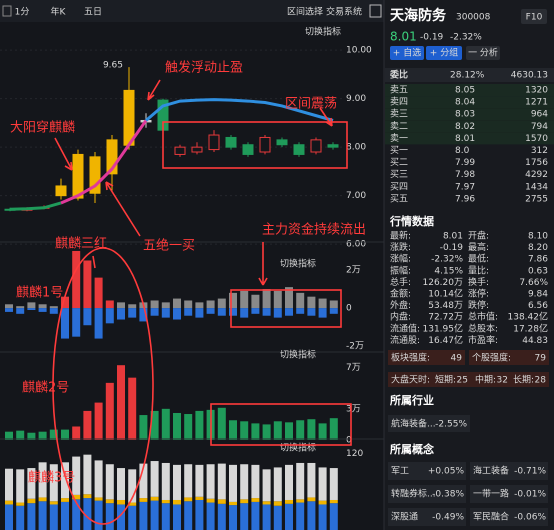 The height and width of the screenshot is (530, 554). I want to click on y-tick-label: 6.00, so click(356, 245).